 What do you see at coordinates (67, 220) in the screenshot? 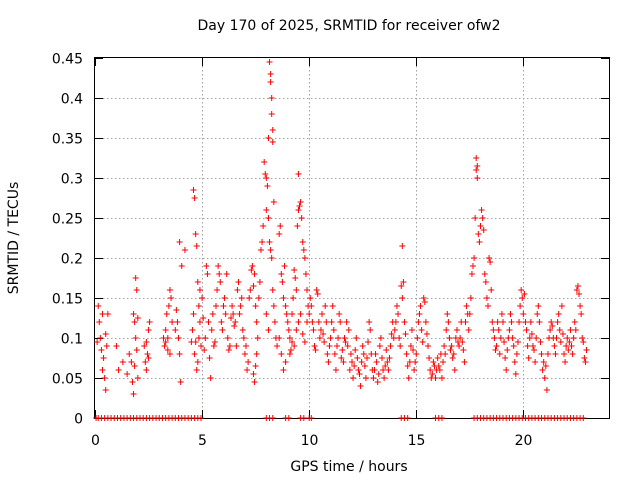
I see `y-tick-label: 0.25` at bounding box center [67, 220].